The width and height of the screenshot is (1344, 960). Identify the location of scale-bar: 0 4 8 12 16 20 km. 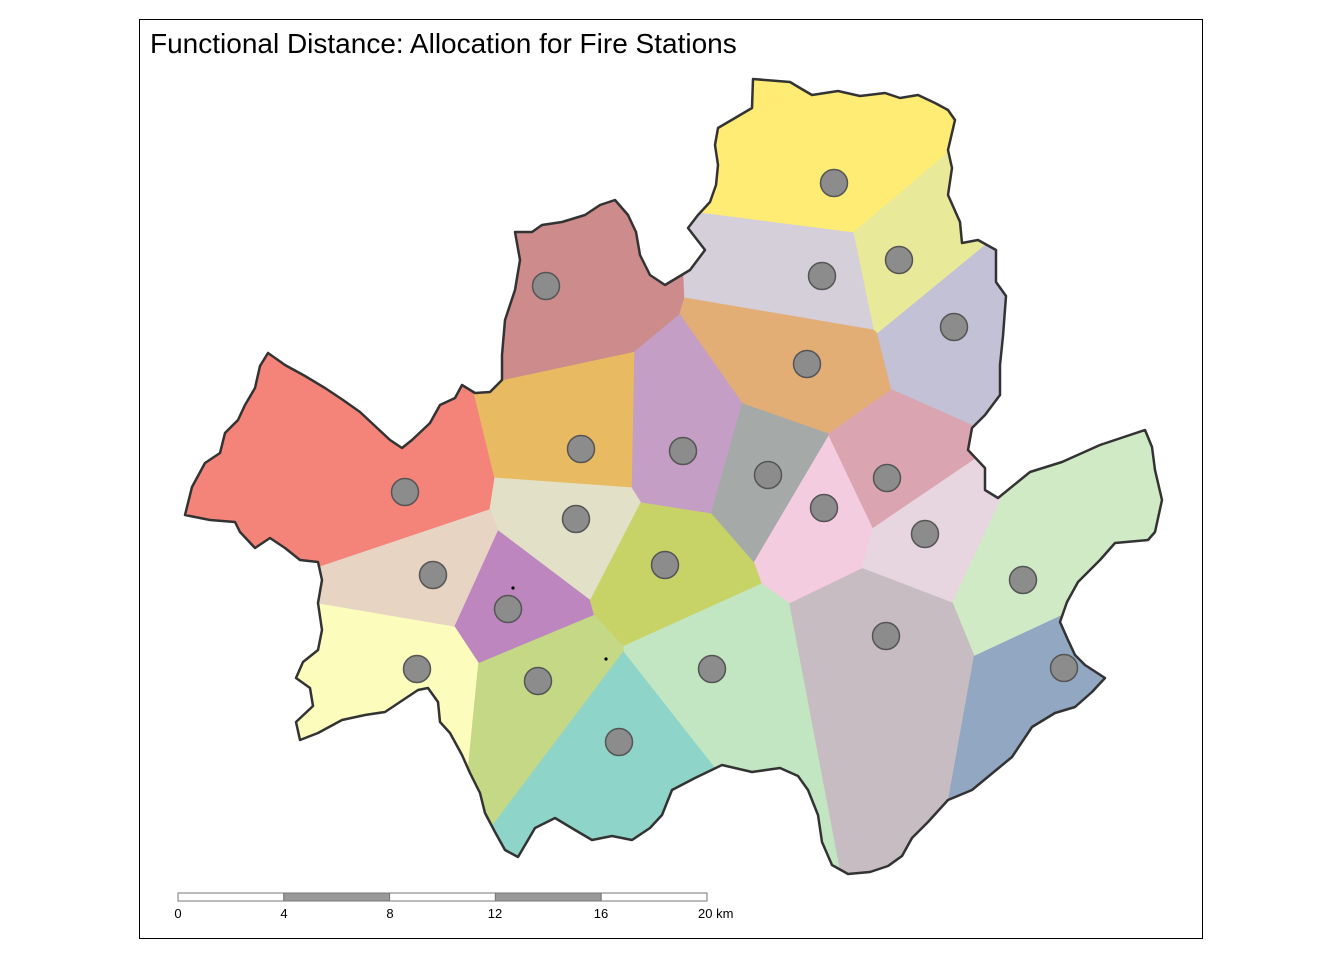
(453, 906).